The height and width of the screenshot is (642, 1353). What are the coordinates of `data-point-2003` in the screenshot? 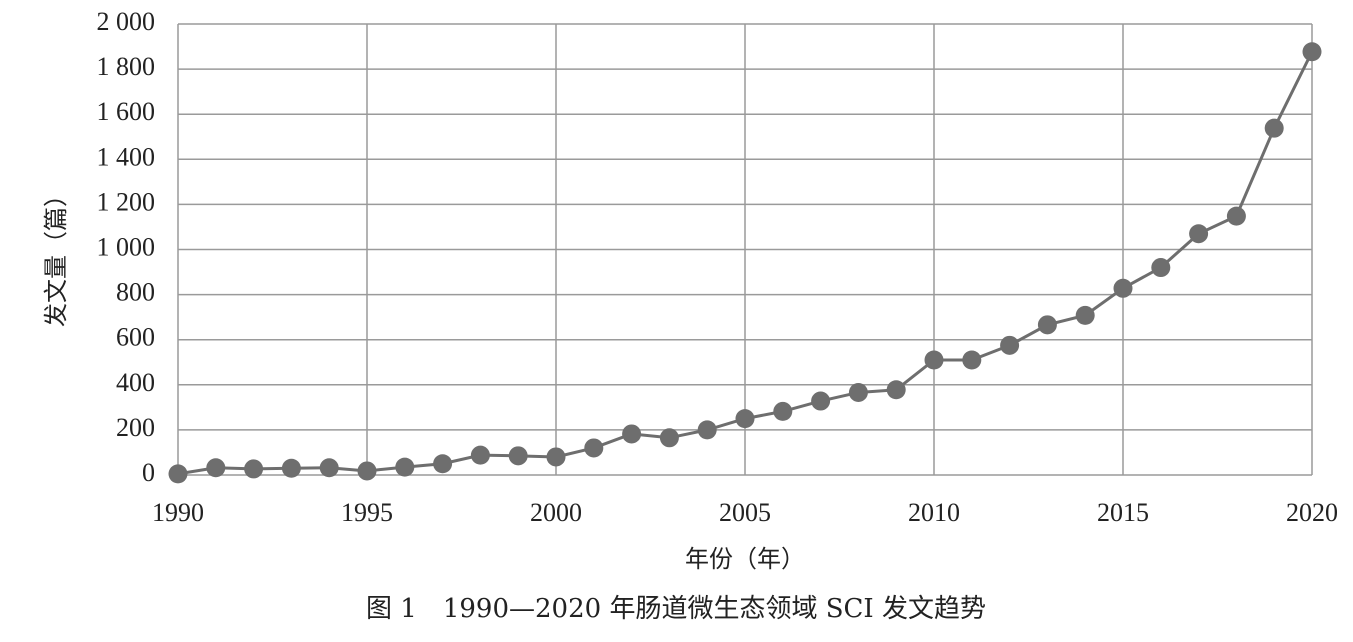 It's located at (669, 438).